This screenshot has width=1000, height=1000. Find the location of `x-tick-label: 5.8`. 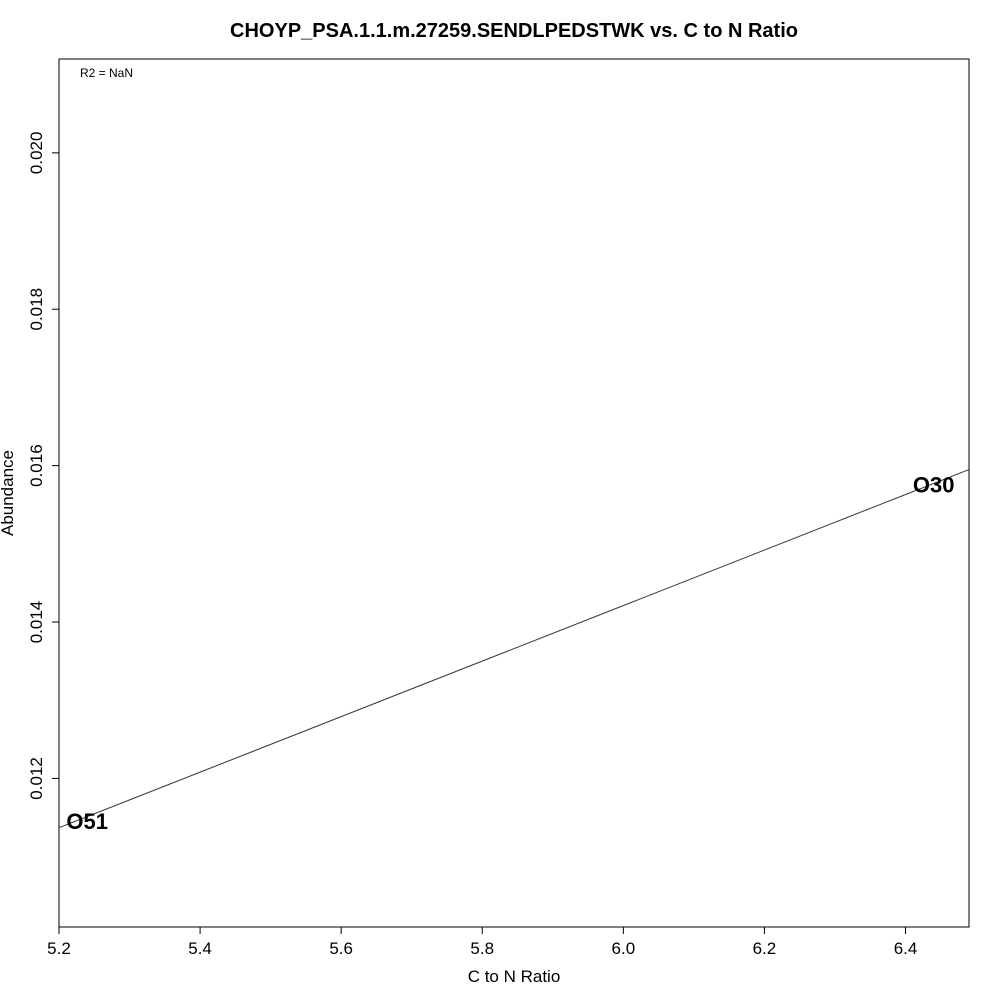

x-tick-label: 5.8 is located at coordinates (482, 948).